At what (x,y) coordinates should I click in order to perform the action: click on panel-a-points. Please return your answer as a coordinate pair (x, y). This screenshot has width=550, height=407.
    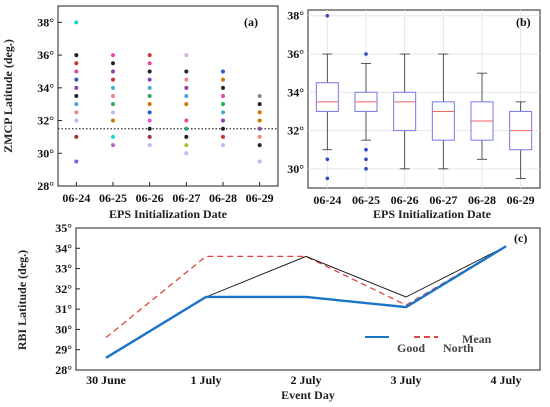
    Looking at the image, I should click on (168, 92).